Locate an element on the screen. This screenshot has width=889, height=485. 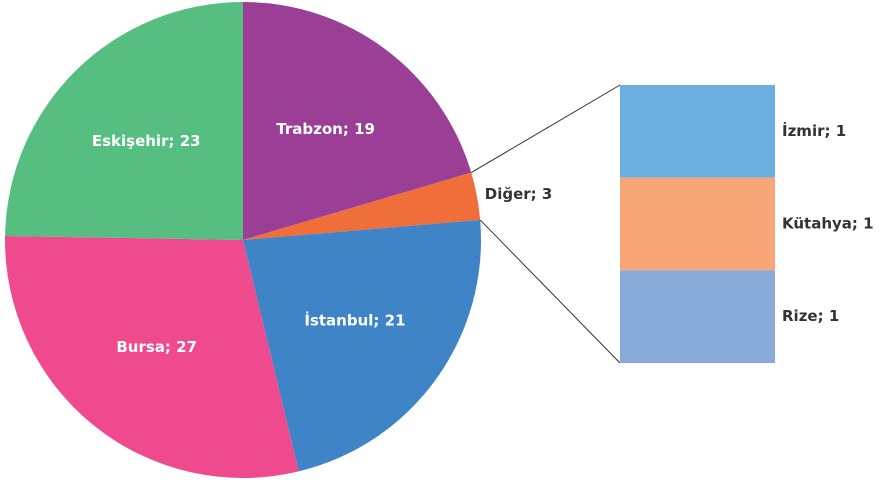
data-label: İzmir; 1 is located at coordinates (814, 130).